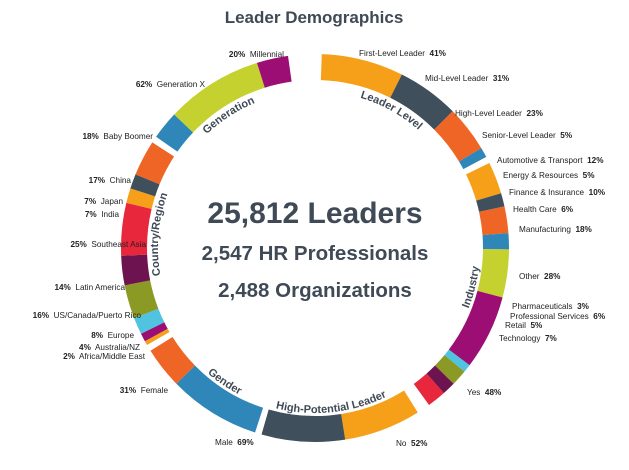  Describe the element at coordinates (494, 221) in the screenshot. I see `slice-industry-finance-insurance` at that location.